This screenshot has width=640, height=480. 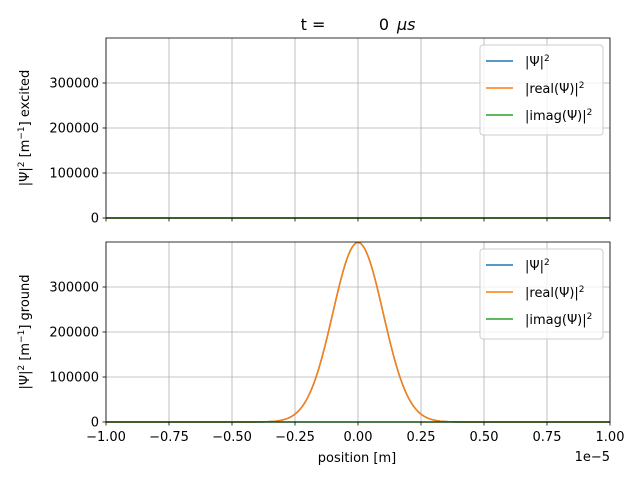 What do you see at coordinates (384, 24) in the screenshot?
I see `chart-title-value: 0` at bounding box center [384, 24].